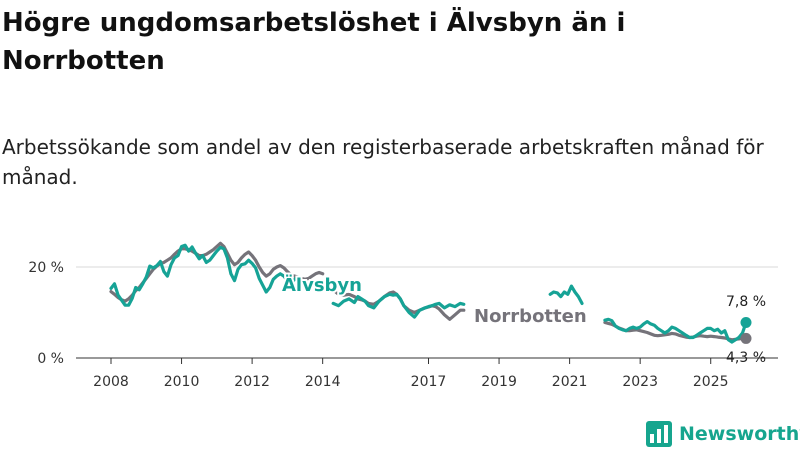  Describe the element at coordinates (322, 285) in the screenshot. I see `series-name-alvsbyn: Älvsbyn` at that location.